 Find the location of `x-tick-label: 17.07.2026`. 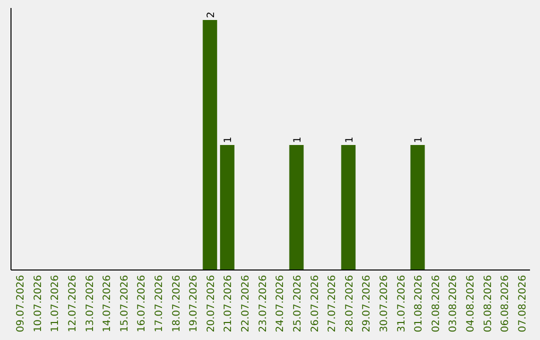

x-tick-label: 17.07.2026 is located at coordinates (160, 303).